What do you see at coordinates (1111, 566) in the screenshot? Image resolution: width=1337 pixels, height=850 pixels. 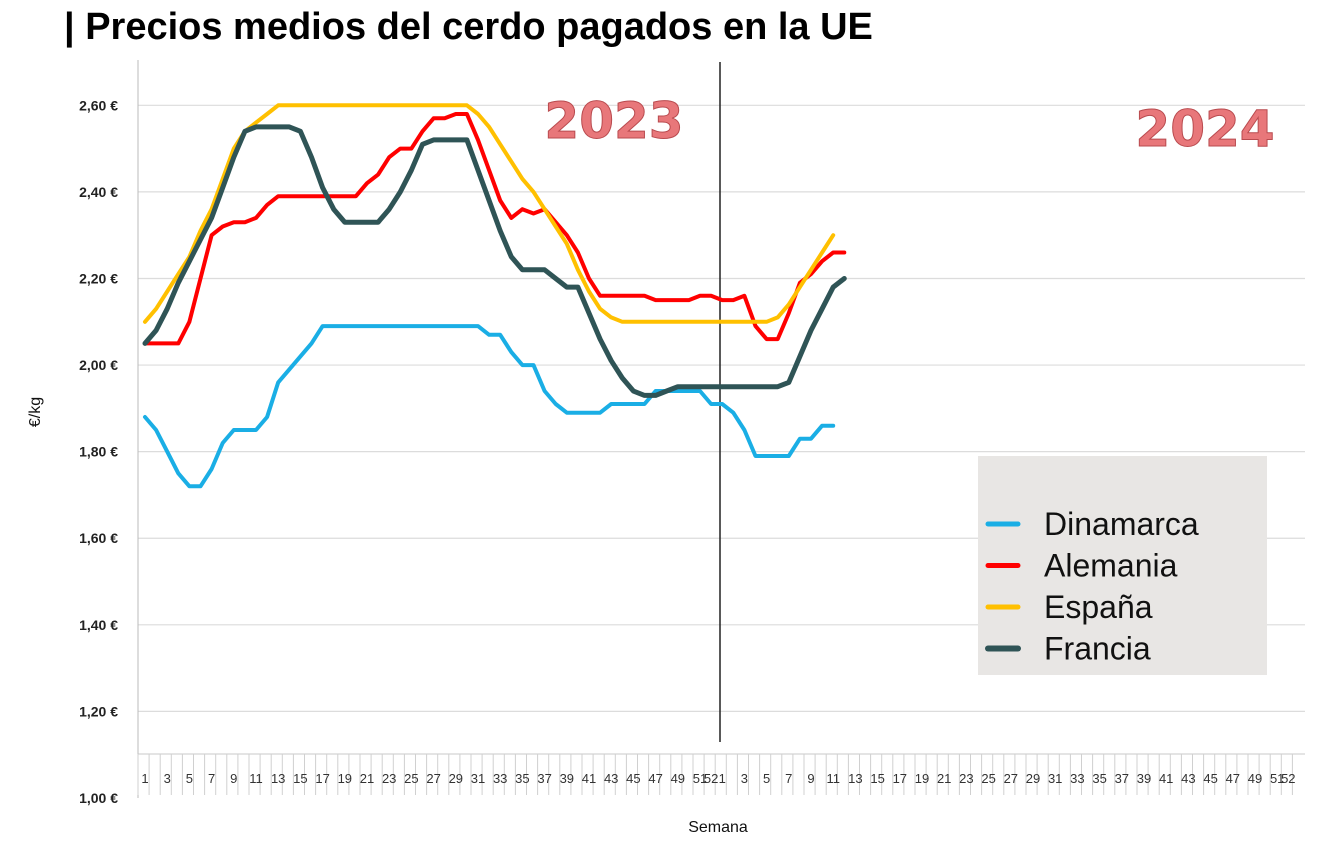 I see `legend-entry: Alemania` at bounding box center [1111, 566].